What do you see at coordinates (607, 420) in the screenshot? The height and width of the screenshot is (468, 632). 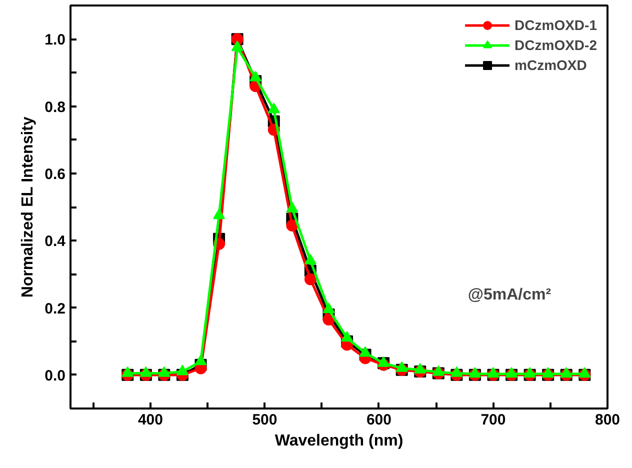 I see `x-tick-label: 800` at bounding box center [607, 420].